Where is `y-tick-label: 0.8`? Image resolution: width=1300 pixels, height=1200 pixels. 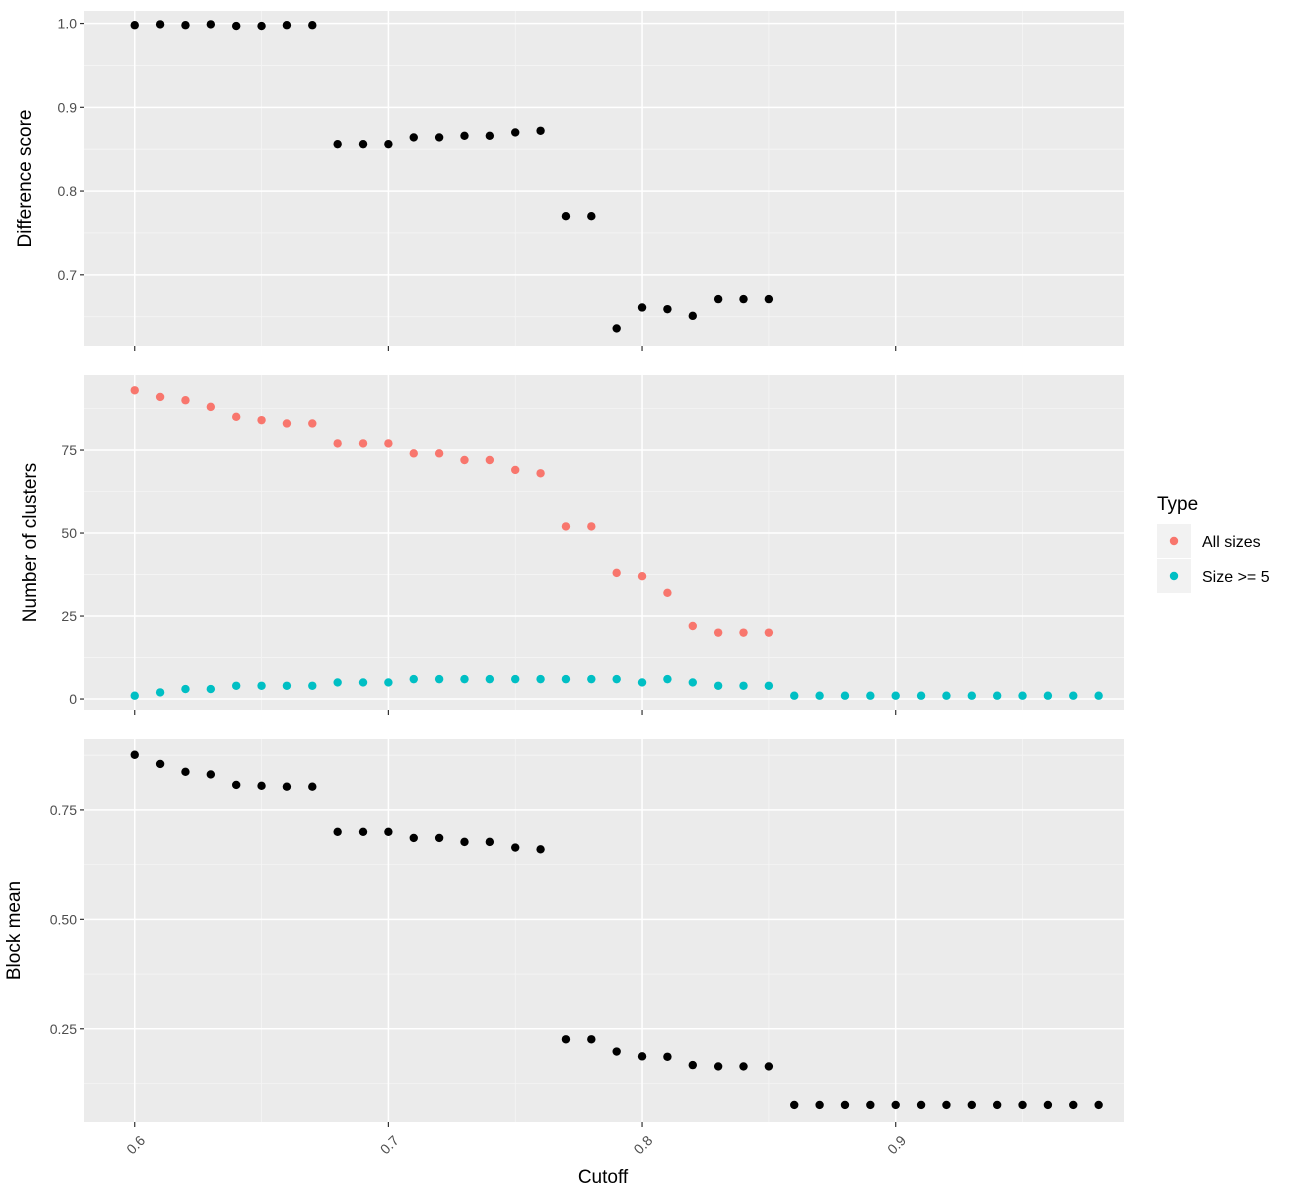 y-tick-label: 0.8 is located at coordinates (68, 191).